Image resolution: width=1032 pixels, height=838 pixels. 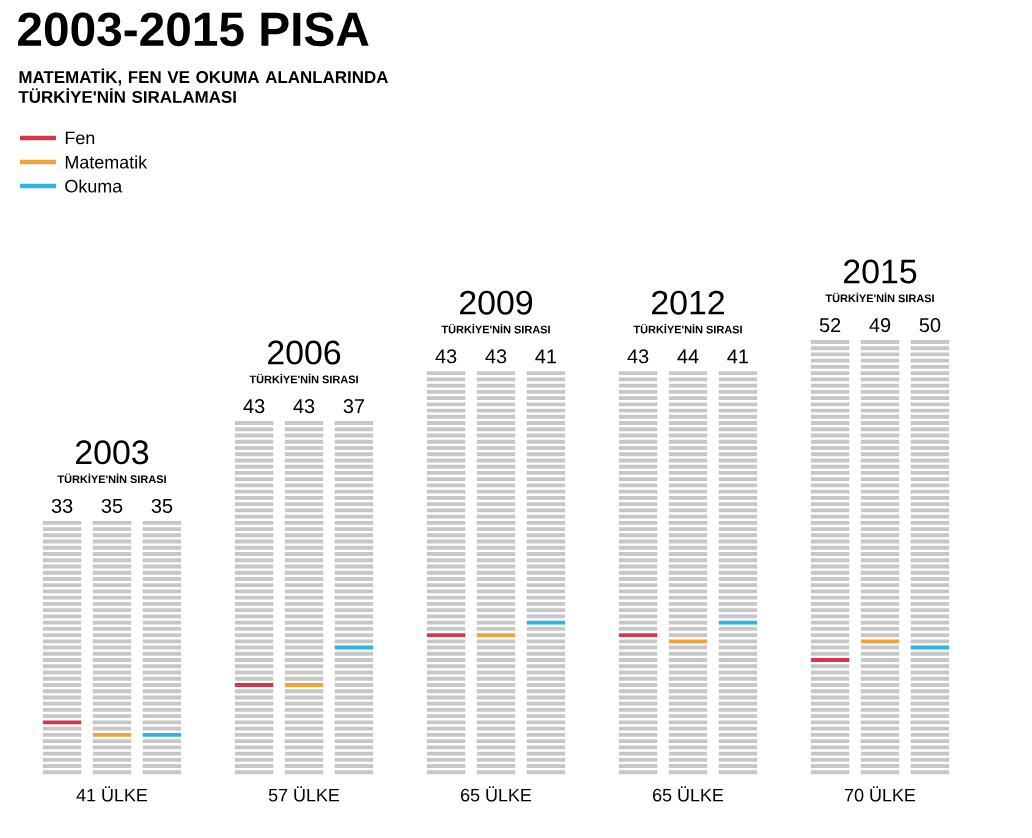 I want to click on legend-label: Fen, so click(x=80, y=138).